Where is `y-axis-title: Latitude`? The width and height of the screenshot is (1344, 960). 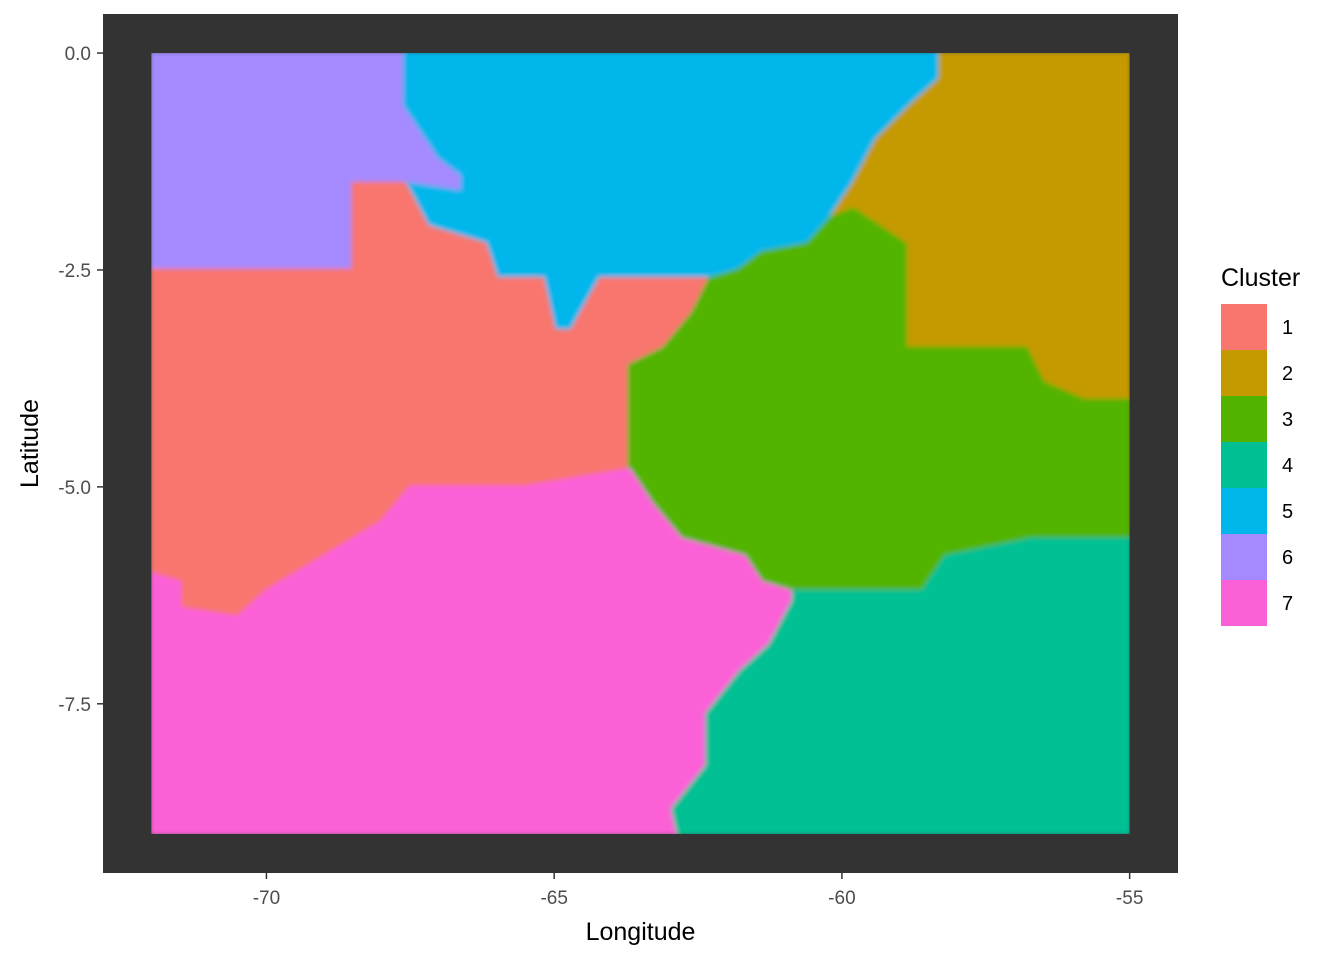
y-axis-title: Latitude is located at coordinates (30, 443).